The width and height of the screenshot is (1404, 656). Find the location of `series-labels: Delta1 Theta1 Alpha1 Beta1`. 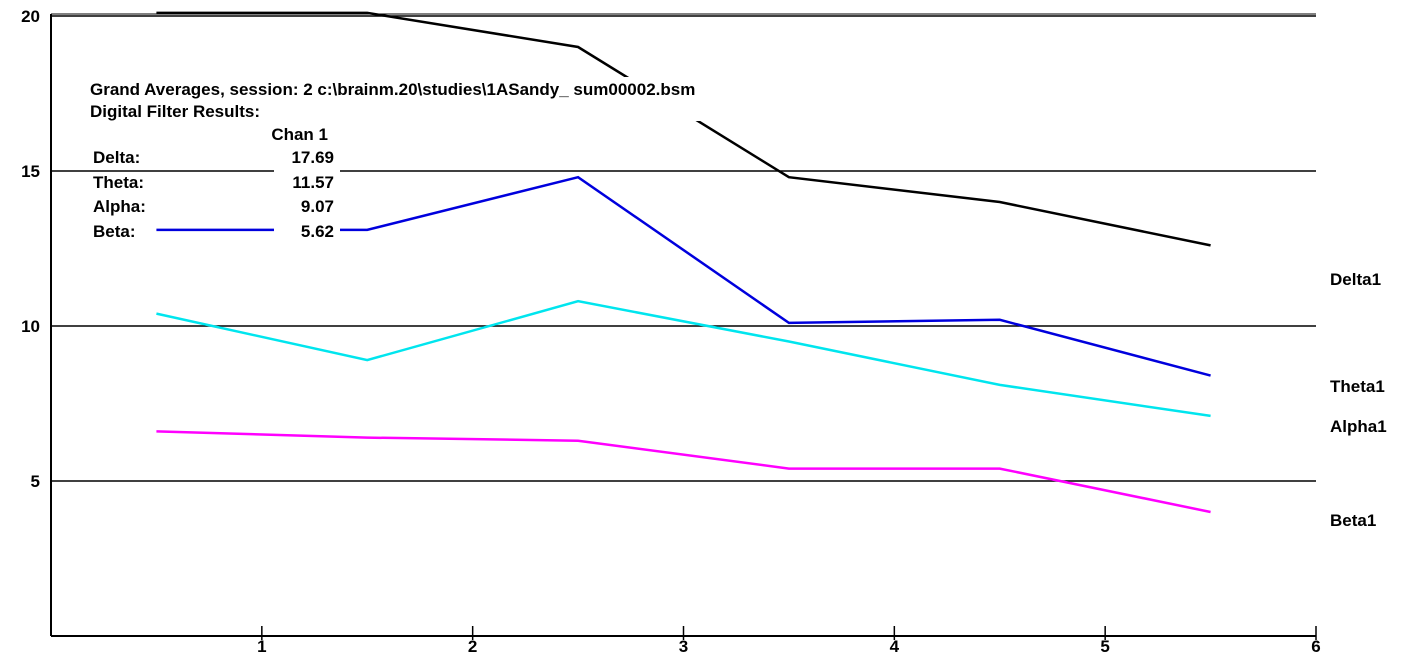

series-labels: Delta1 Theta1 Alpha1 Beta1 is located at coordinates (1358, 400).